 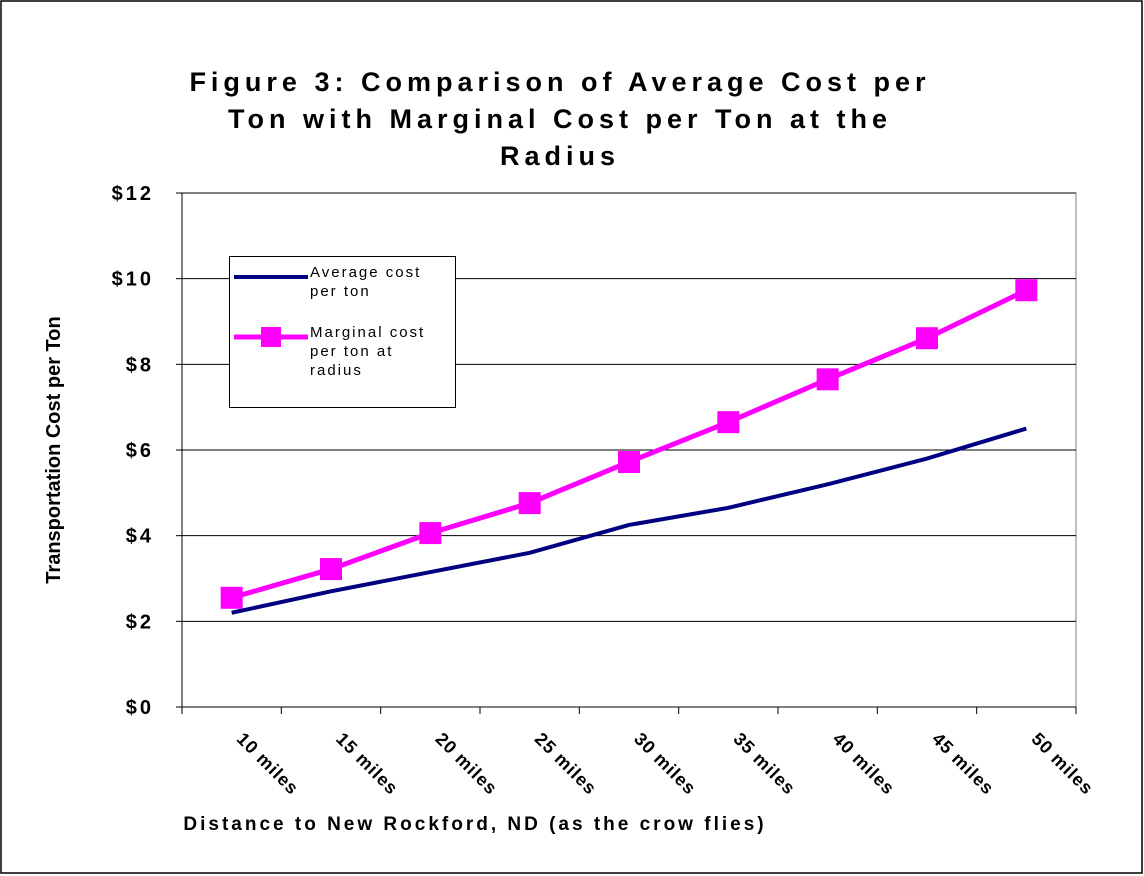 I want to click on y-tick-label: $12, so click(x=133, y=194).